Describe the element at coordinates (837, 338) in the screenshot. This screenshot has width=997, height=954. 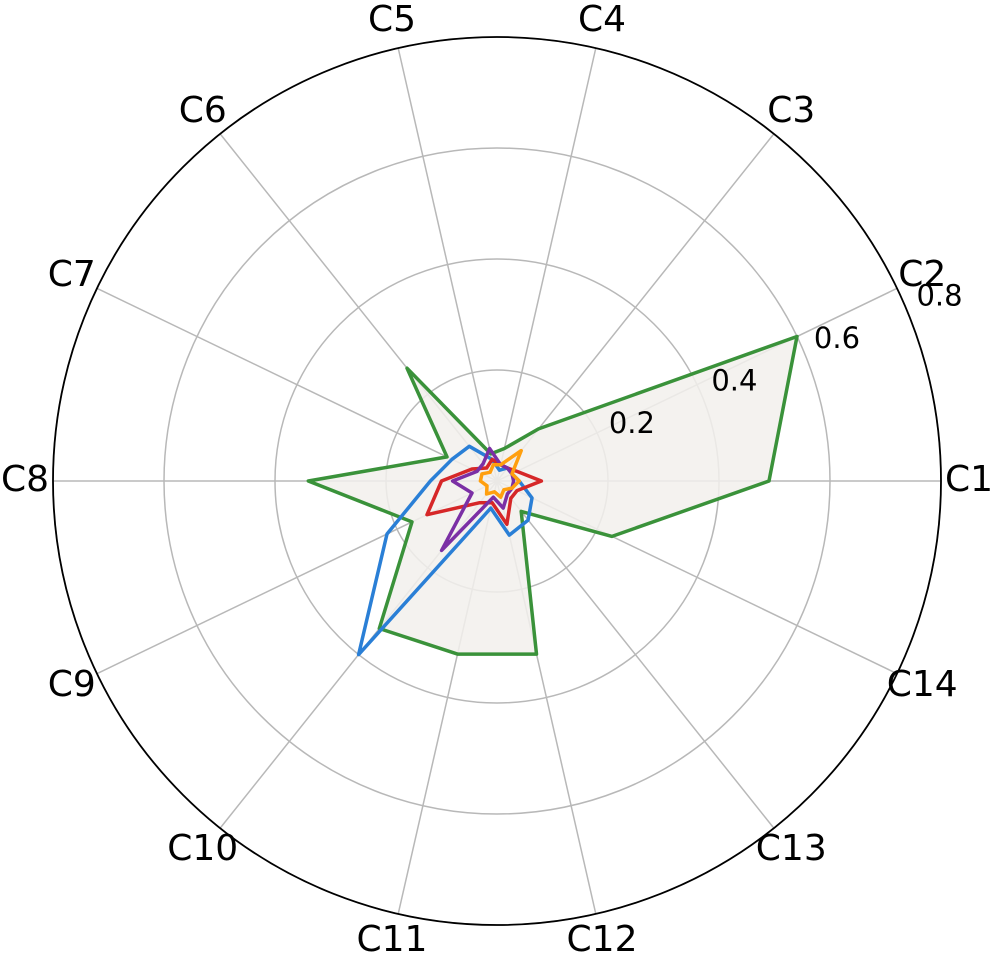
I see `r-tick-label: 0.6` at that location.